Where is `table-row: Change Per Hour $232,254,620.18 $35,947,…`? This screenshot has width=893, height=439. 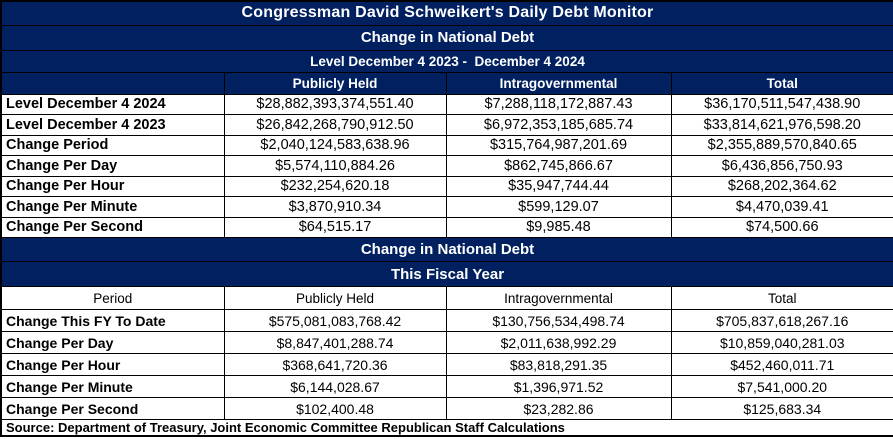
table-row: Change Per Hour $232,254,620.18 $35,947,… is located at coordinates (446, 186).